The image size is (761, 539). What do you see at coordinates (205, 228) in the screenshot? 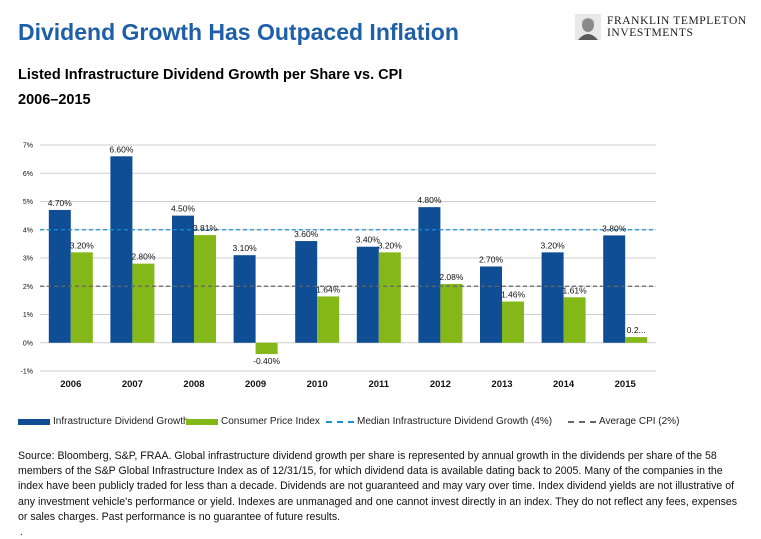
I see `data-label: 3.81%` at bounding box center [205, 228].